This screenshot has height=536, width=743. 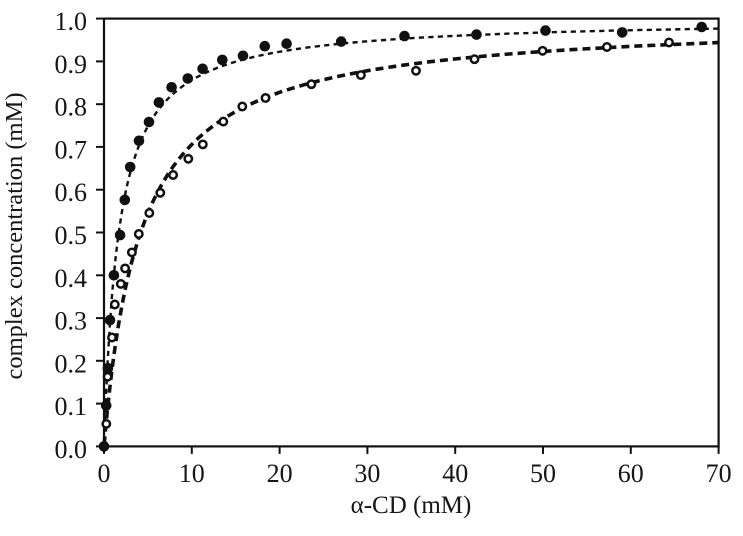 What do you see at coordinates (543, 473) in the screenshot?
I see `svg-text: 50` at bounding box center [543, 473].